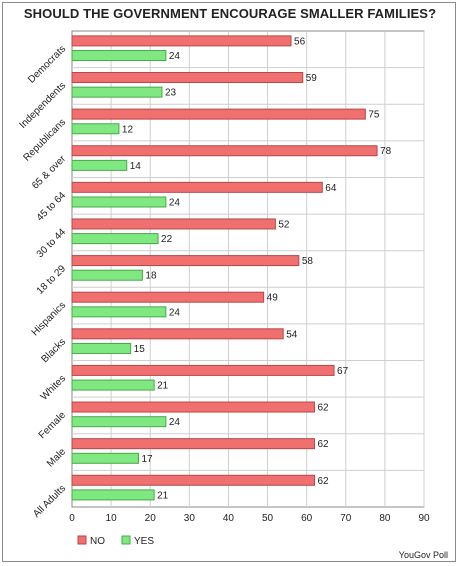  What do you see at coordinates (307, 518) in the screenshot?
I see `x-tick-label: 60` at bounding box center [307, 518].